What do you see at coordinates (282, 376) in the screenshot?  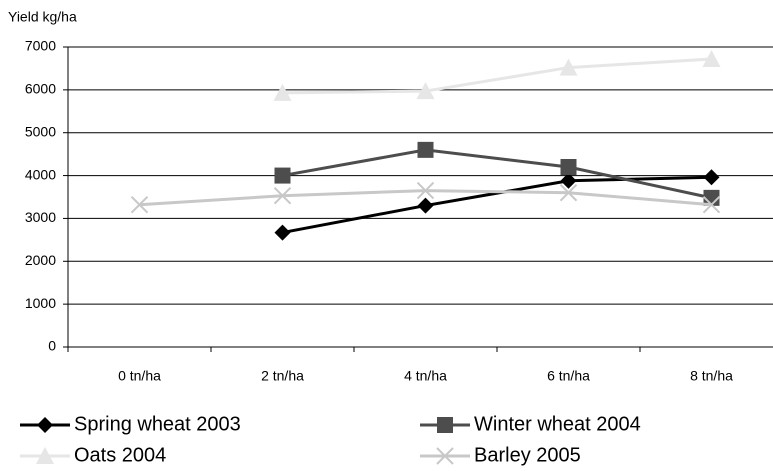 I see `x-tick-label: 2 tn/ha` at bounding box center [282, 376].